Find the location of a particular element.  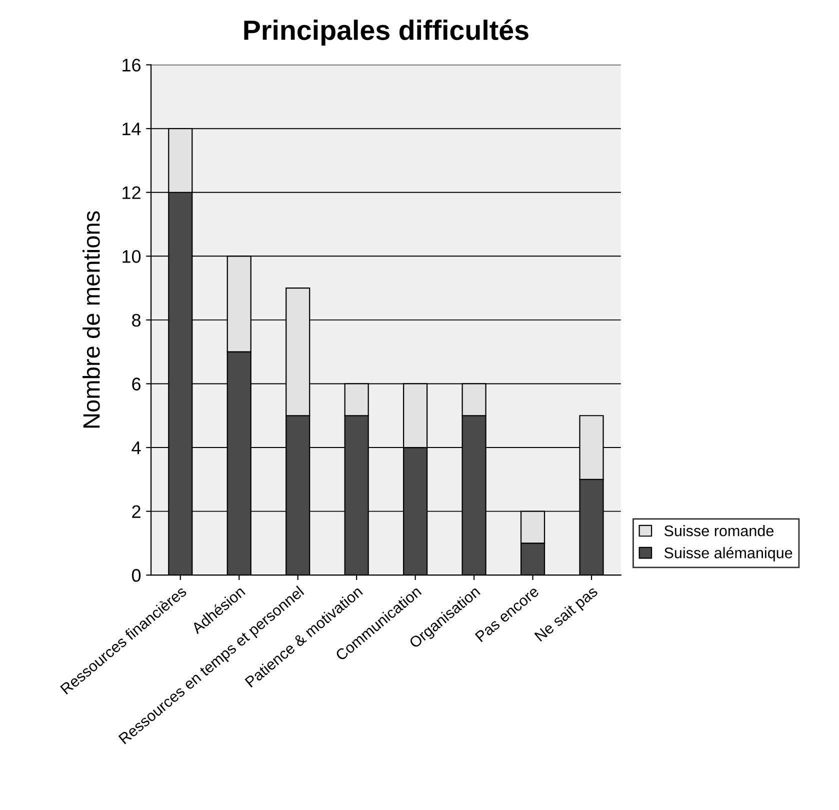

y-tick-label: 14 is located at coordinates (131, 129).